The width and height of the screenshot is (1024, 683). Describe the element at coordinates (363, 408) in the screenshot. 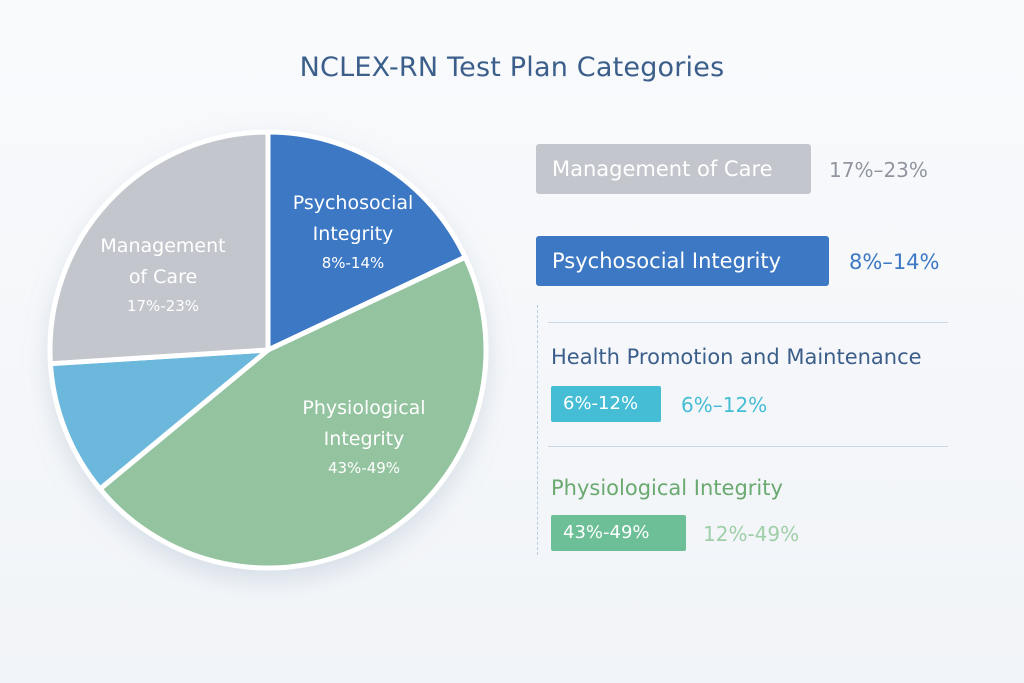

I see `slice-label: Physiological` at that location.